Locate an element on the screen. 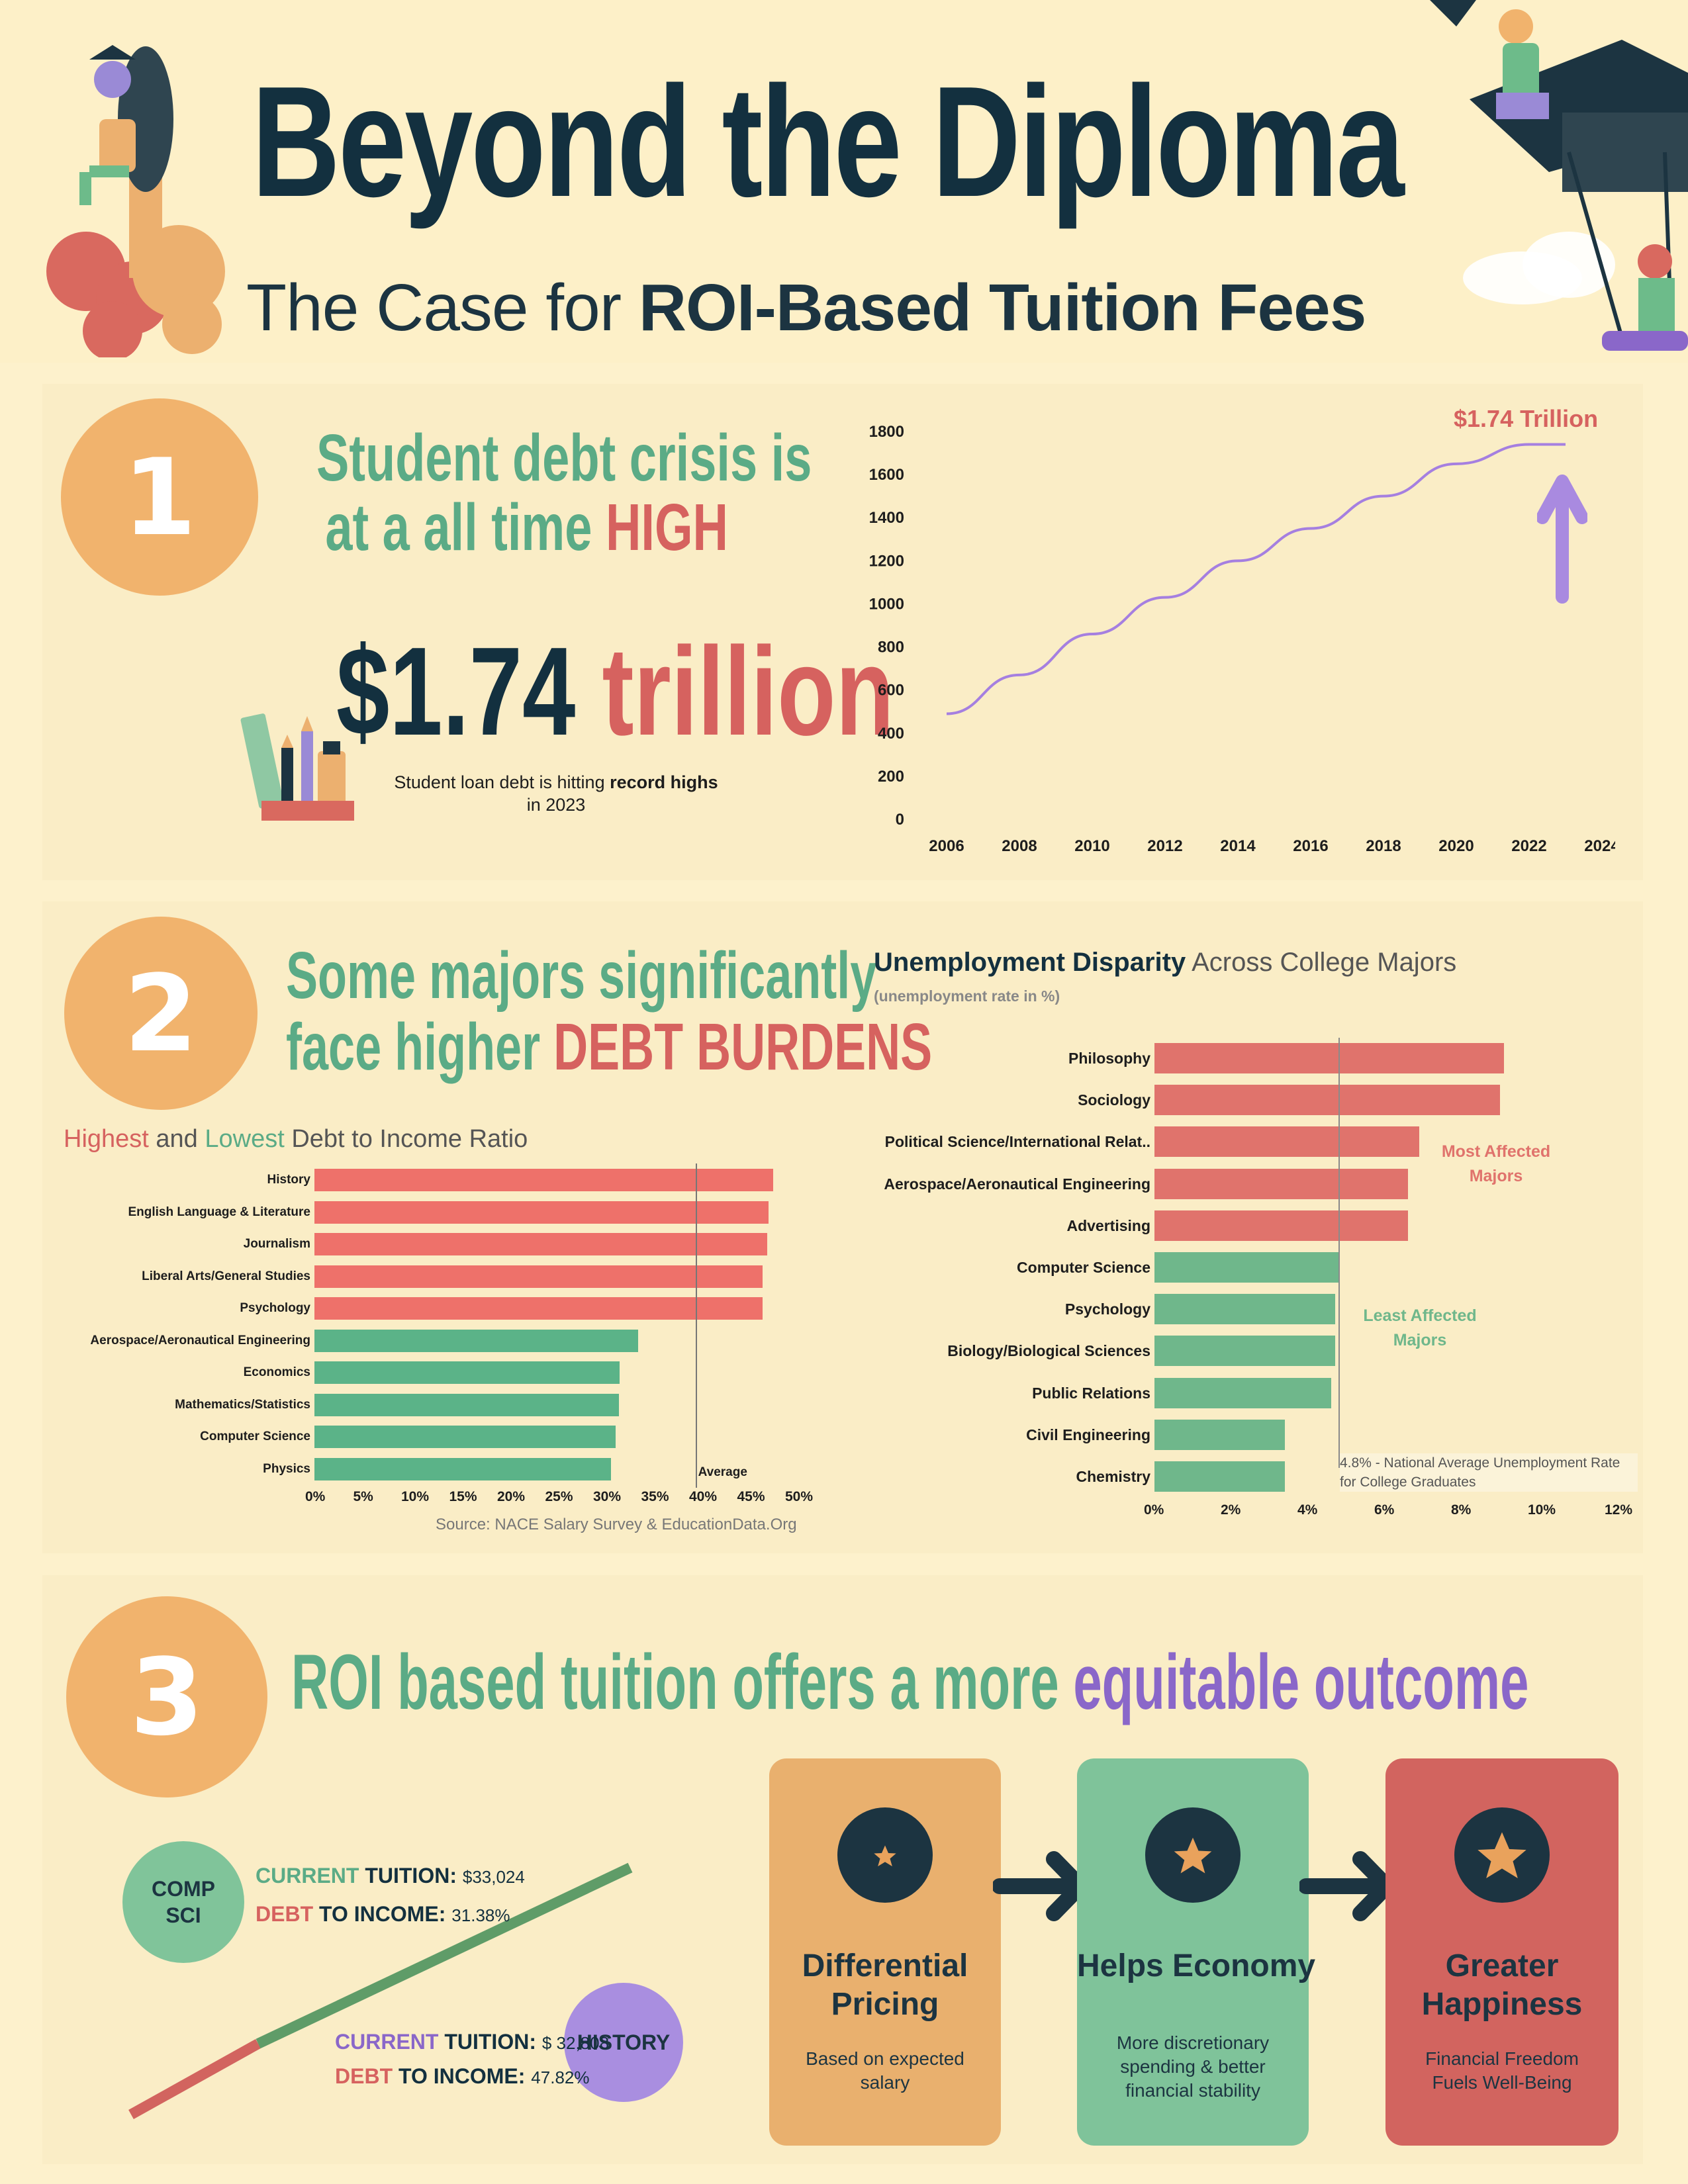  debt-caption-prefix: Student loan debt is hitting is located at coordinates (502, 782).